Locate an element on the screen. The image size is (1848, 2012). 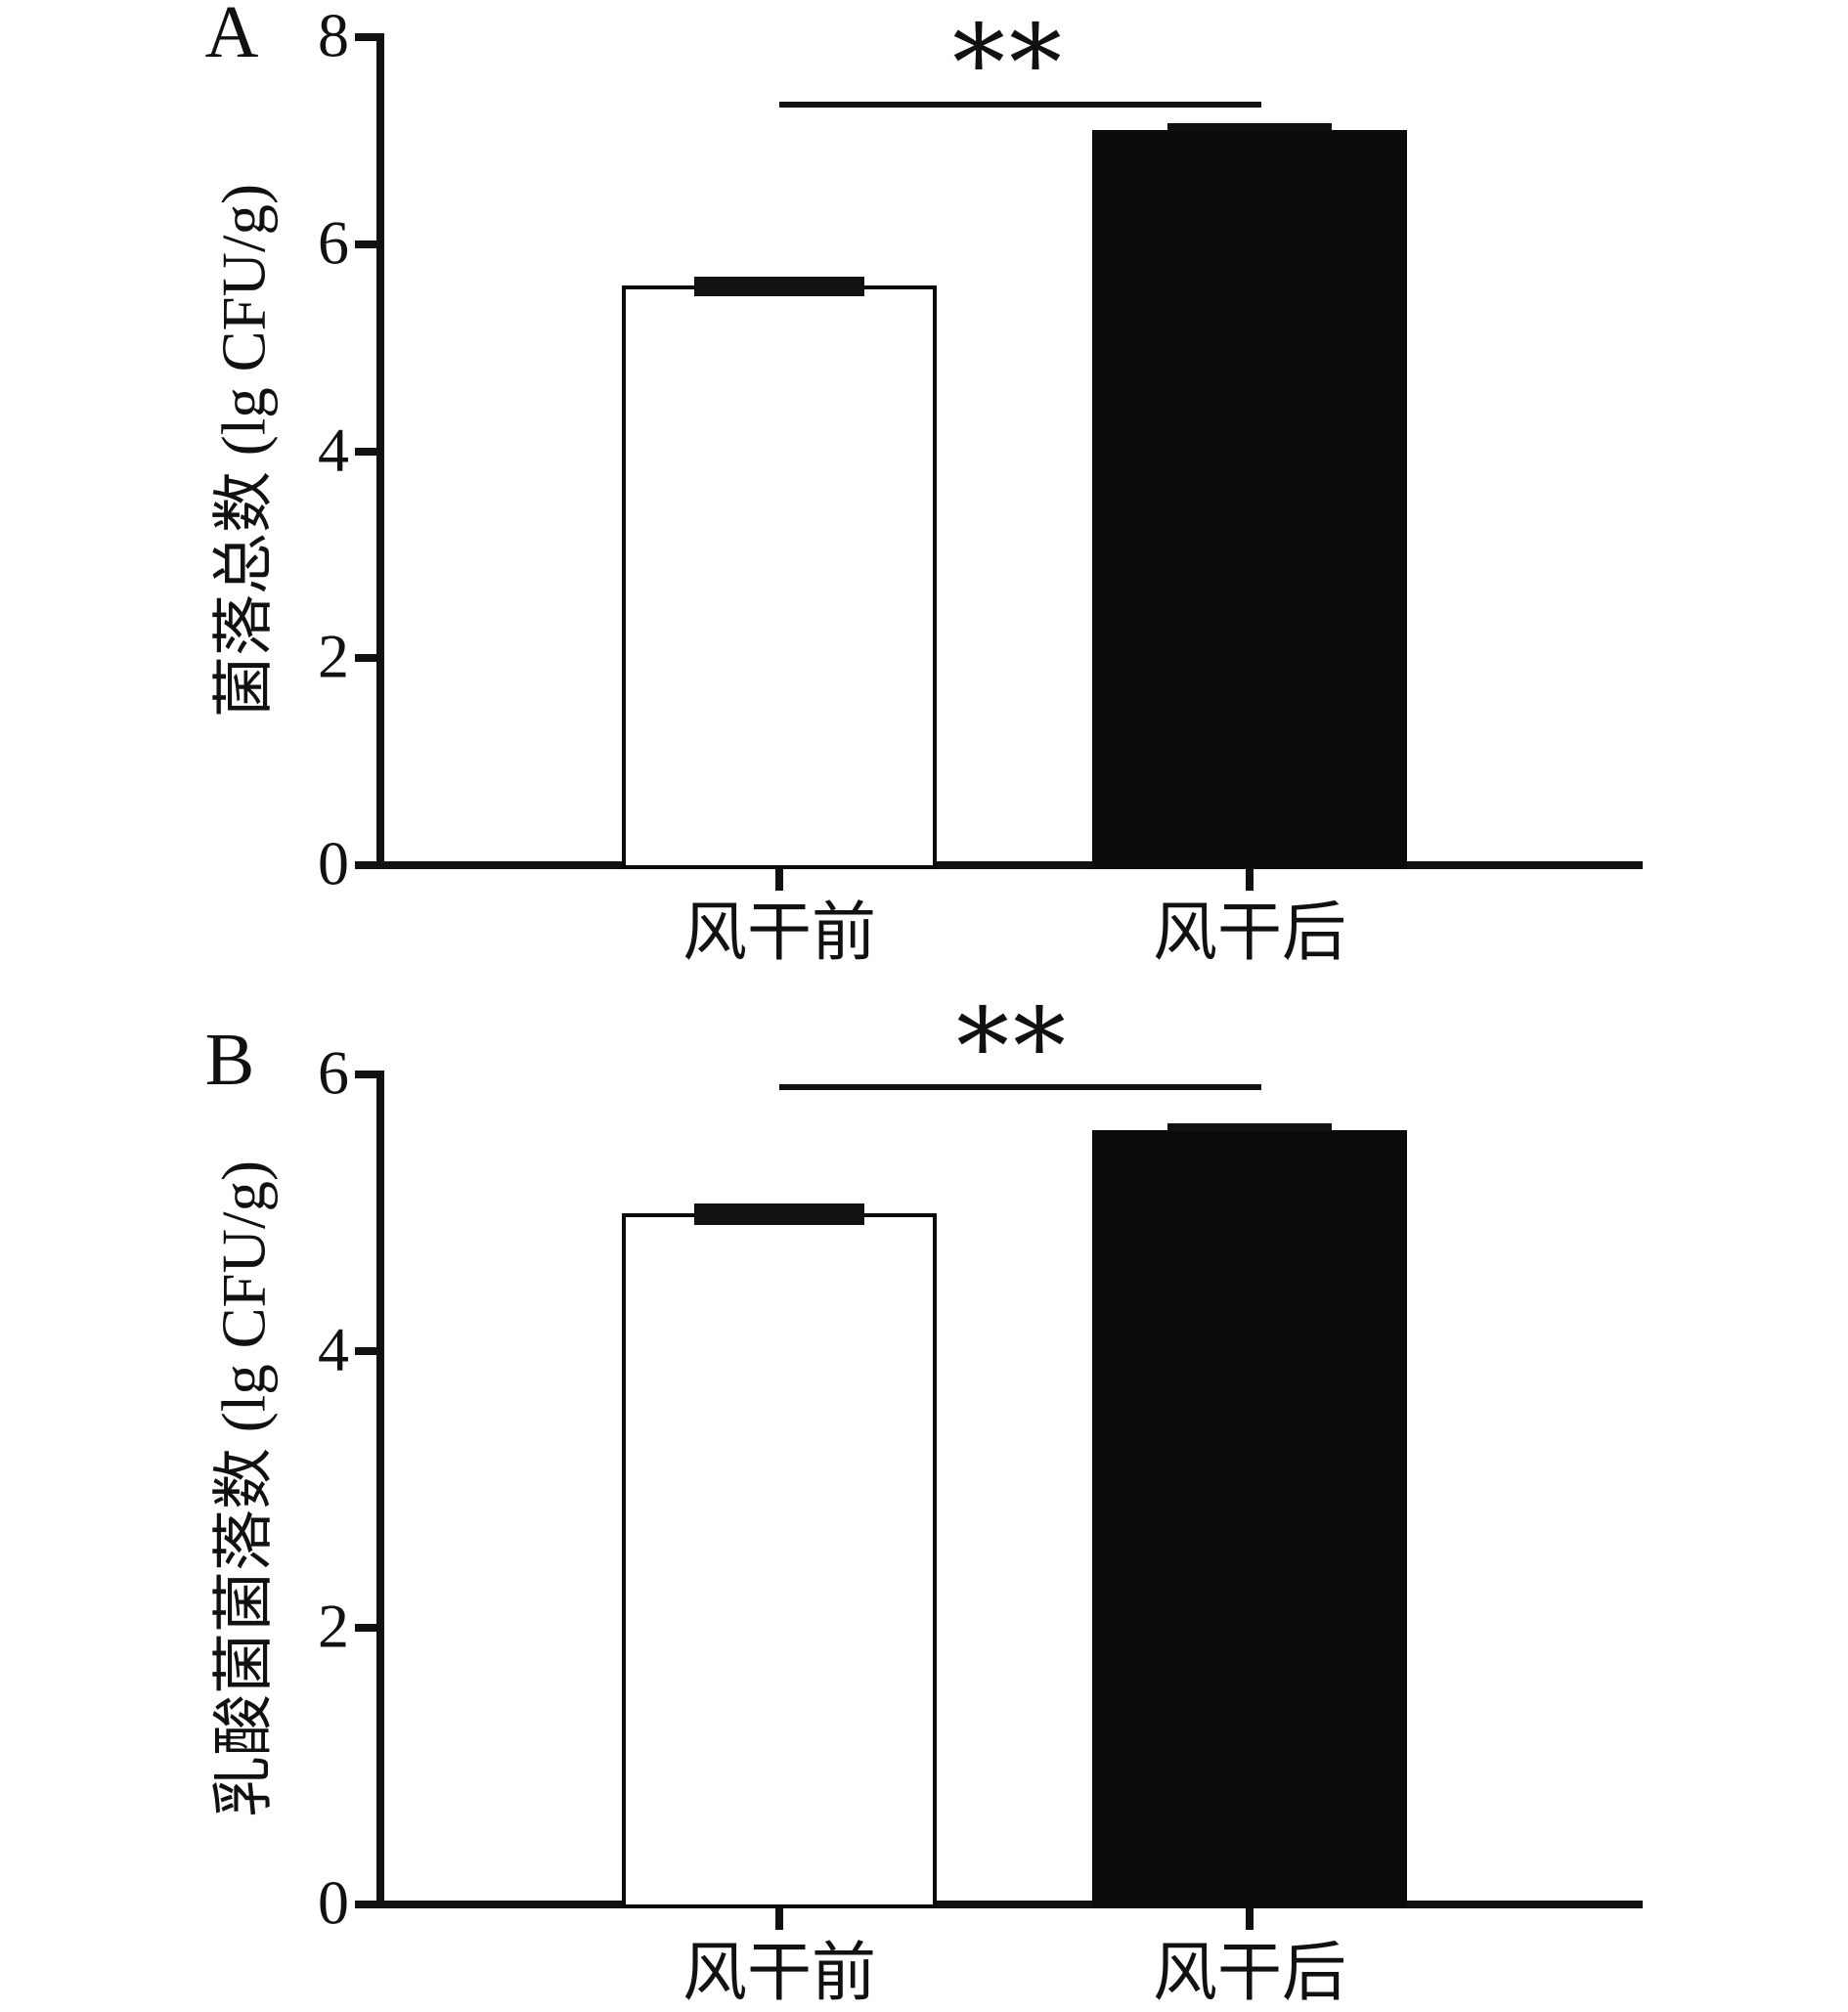
panel-letter: B is located at coordinates (229, 1060).